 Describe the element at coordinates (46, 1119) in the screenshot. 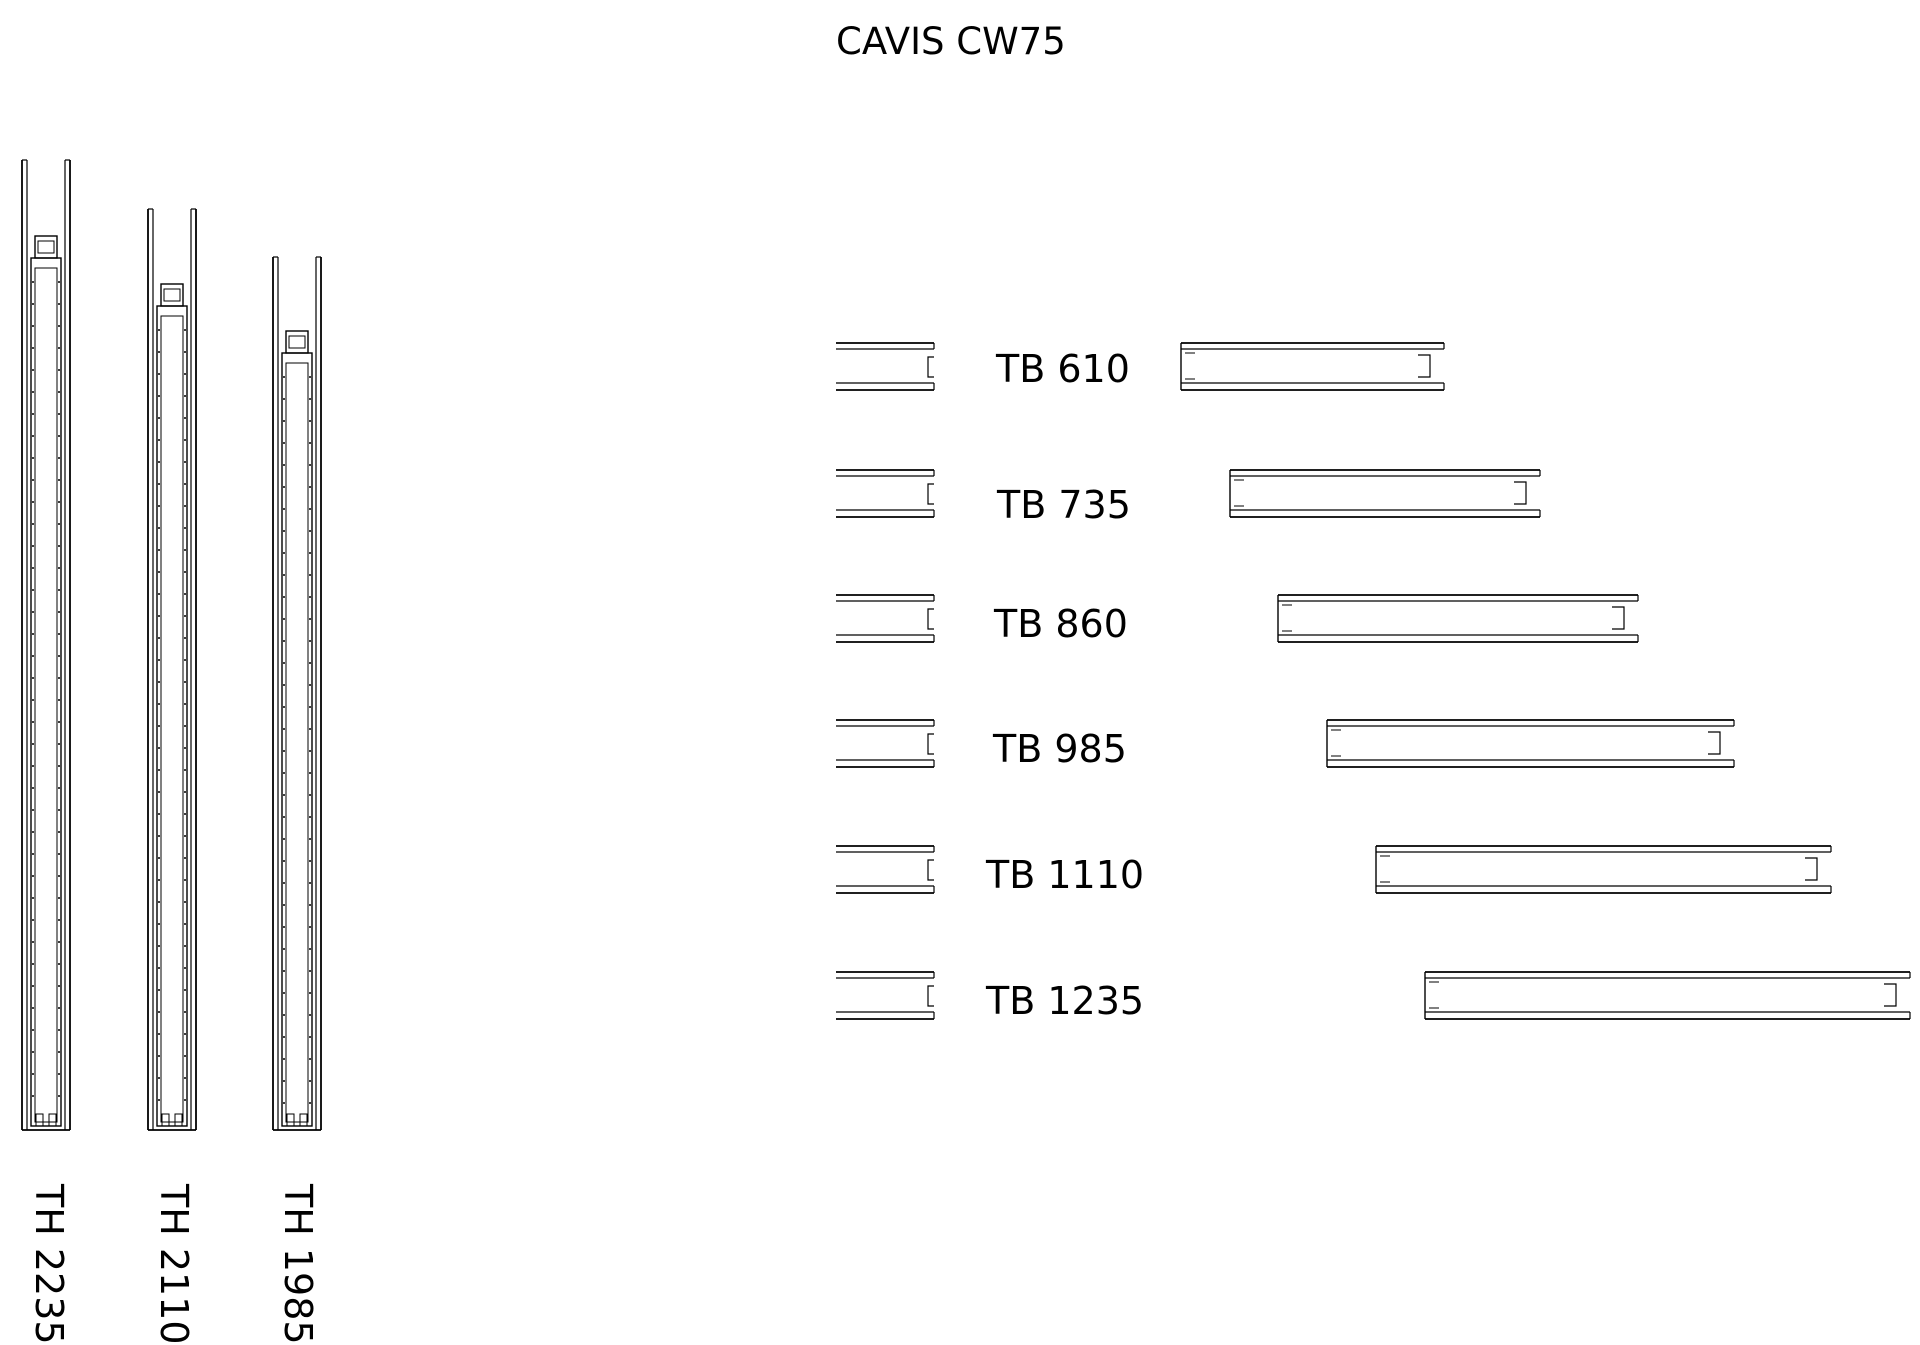

I see `th-bottom-cleat` at that location.